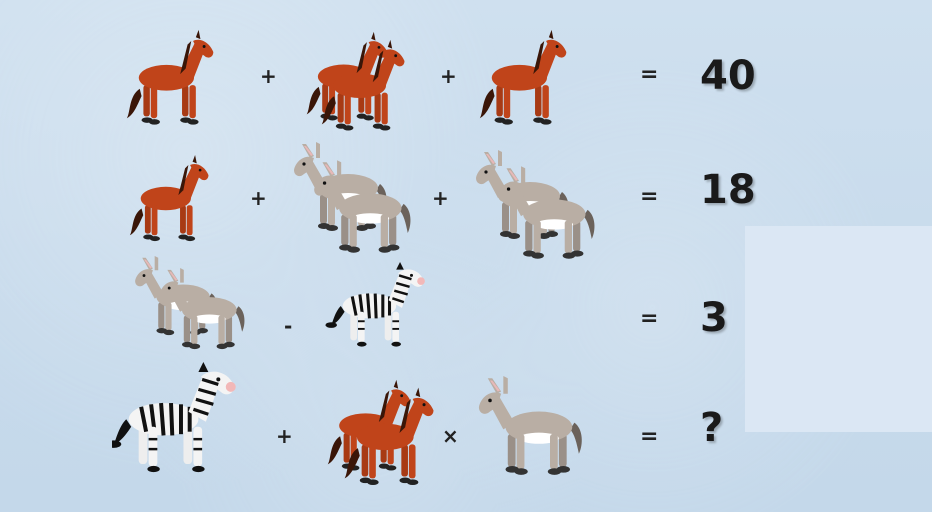  I want to click on result-value: 3, so click(714, 318).